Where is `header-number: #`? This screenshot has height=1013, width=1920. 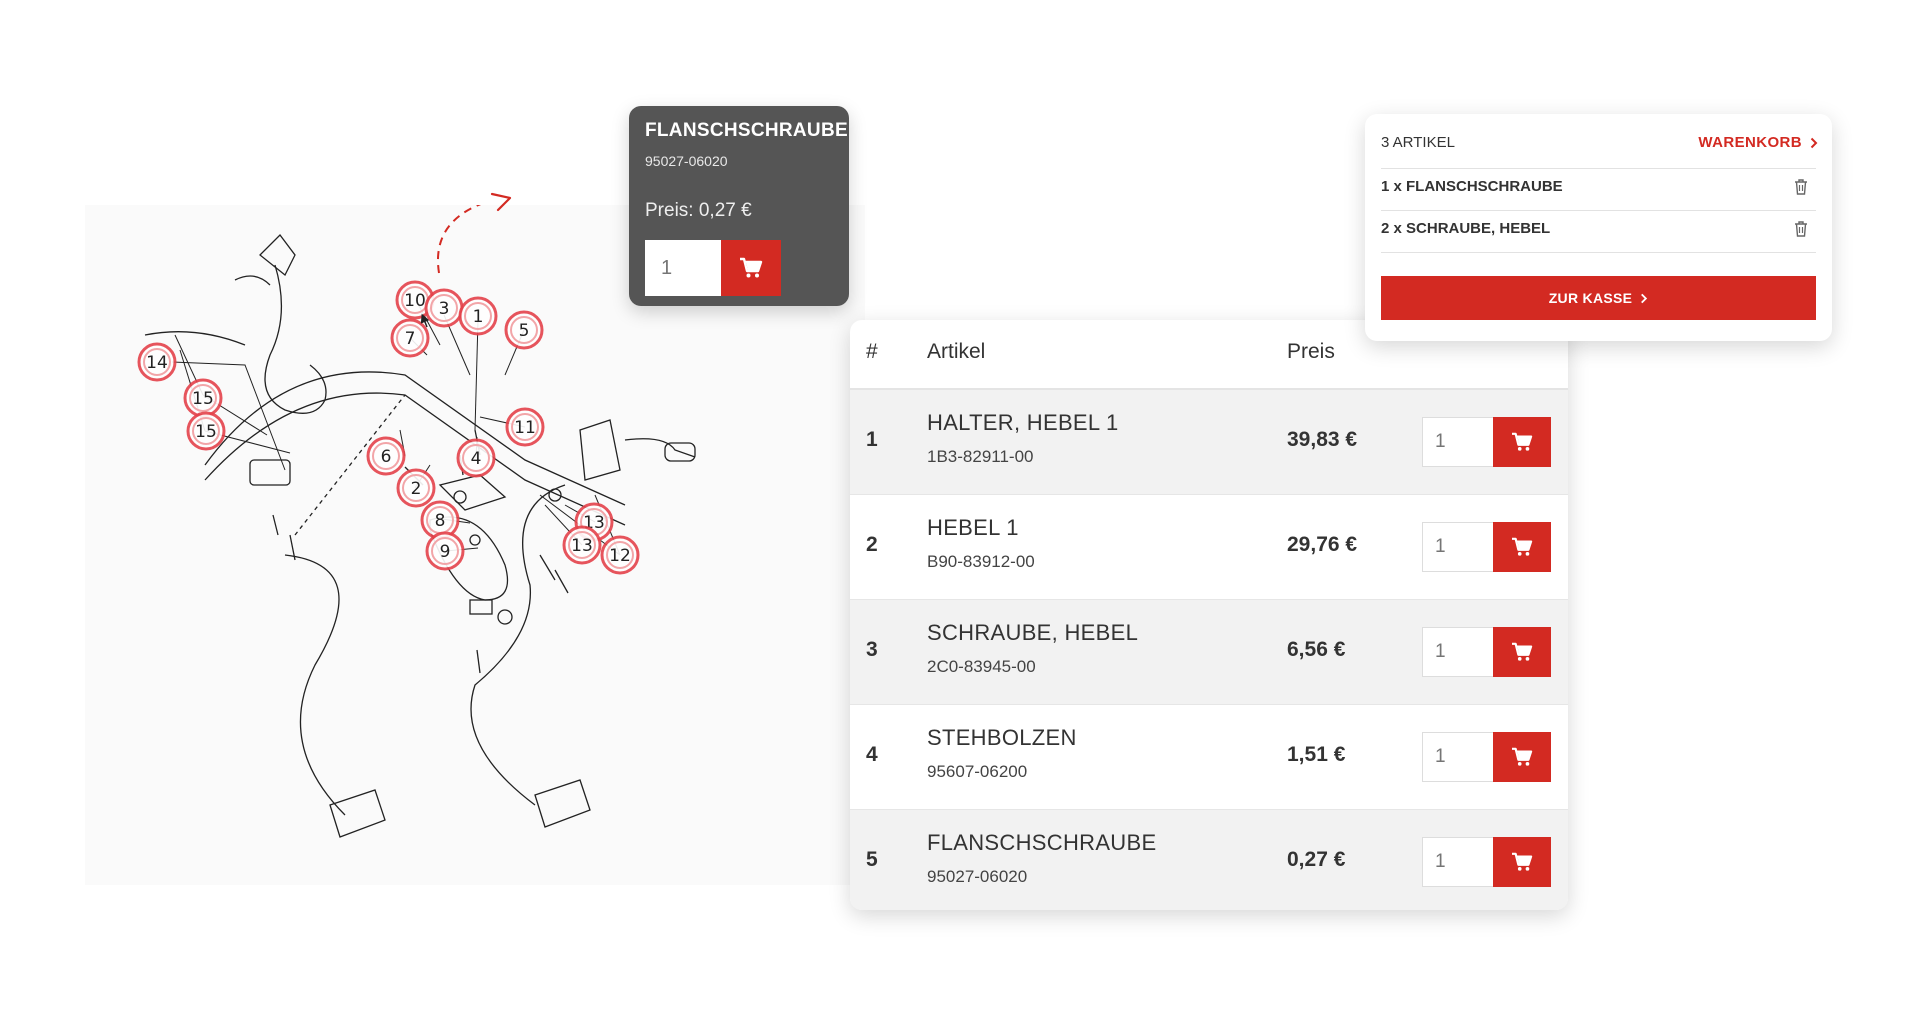 header-number: # is located at coordinates (872, 351).